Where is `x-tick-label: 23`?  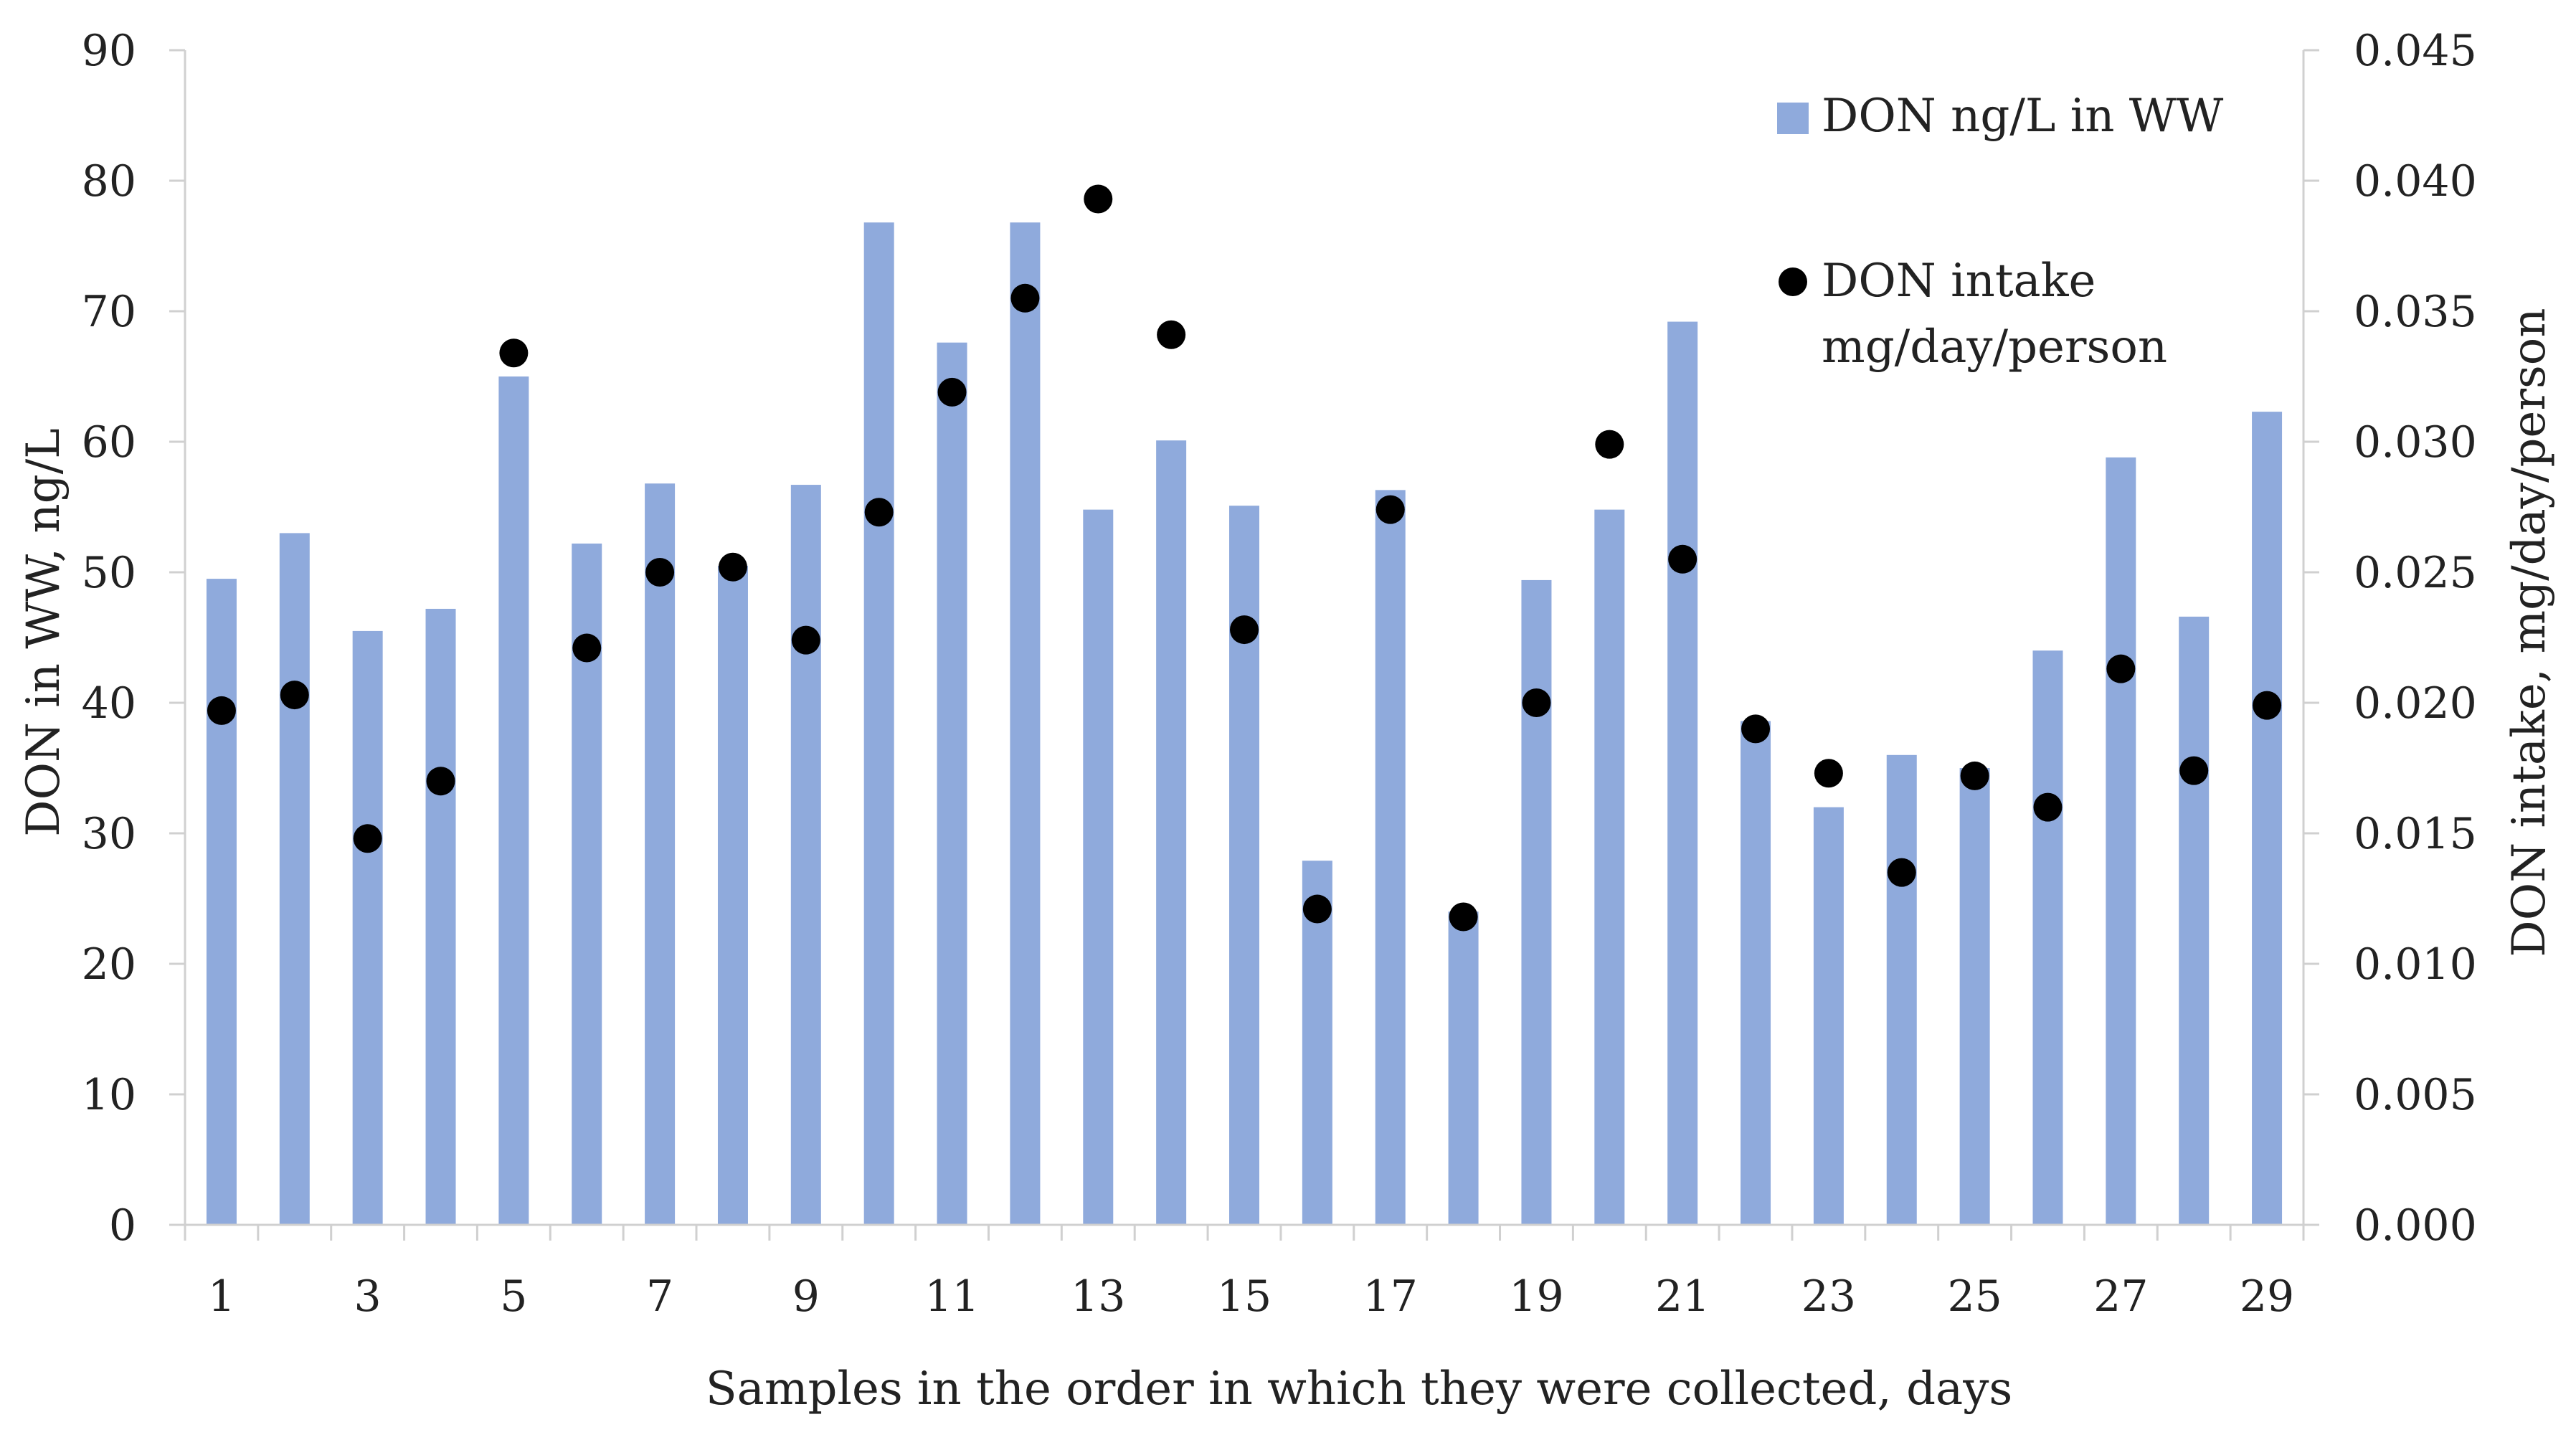
x-tick-label: 23 is located at coordinates (1828, 1296).